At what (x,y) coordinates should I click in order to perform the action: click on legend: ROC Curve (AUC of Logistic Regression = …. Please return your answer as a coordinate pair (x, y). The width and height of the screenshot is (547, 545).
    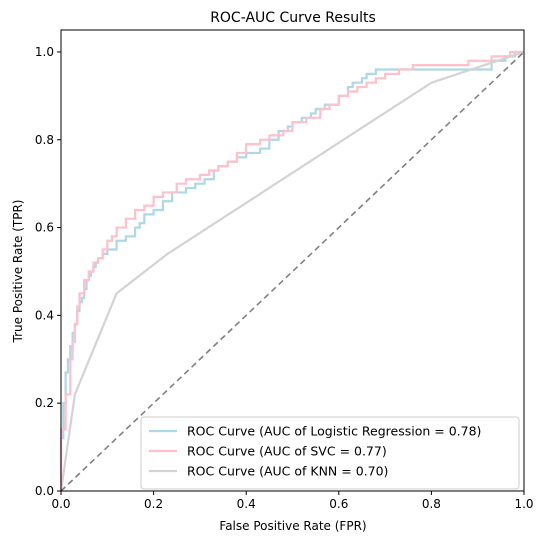
    Looking at the image, I should click on (330, 453).